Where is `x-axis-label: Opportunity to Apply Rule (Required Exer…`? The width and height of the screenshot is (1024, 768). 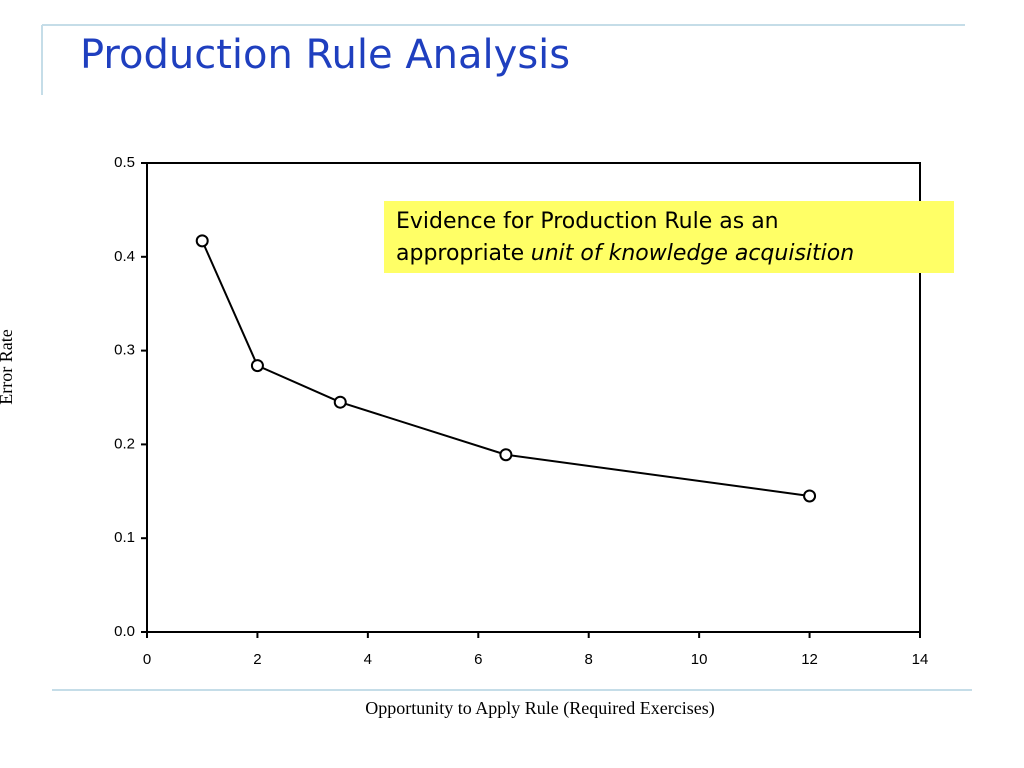
x-axis-label: Opportunity to Apply Rule (Required Exer… is located at coordinates (539, 708).